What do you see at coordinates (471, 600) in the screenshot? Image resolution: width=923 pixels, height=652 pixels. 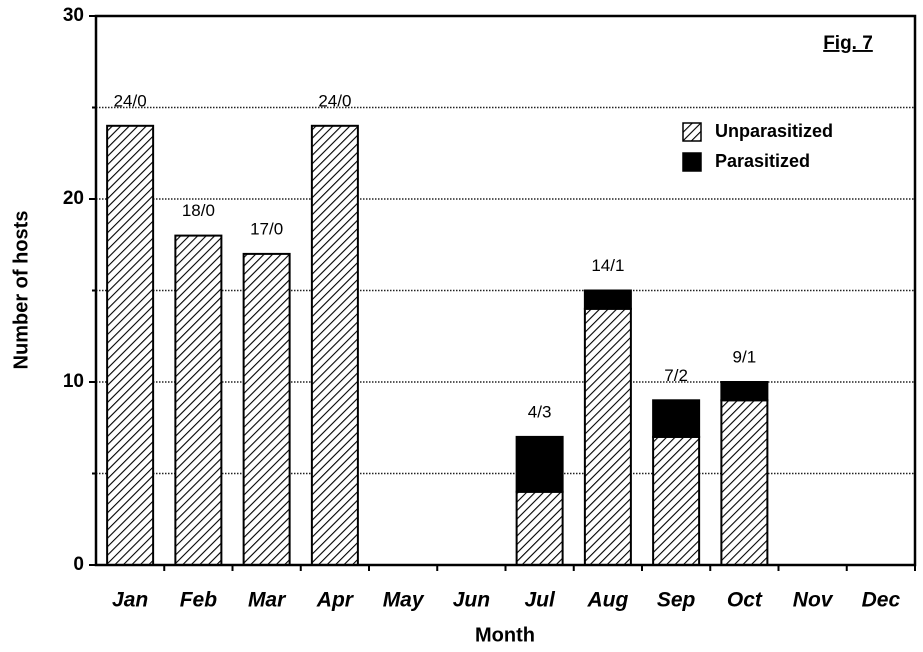 I see `x-tick-label: Jun` at bounding box center [471, 600].